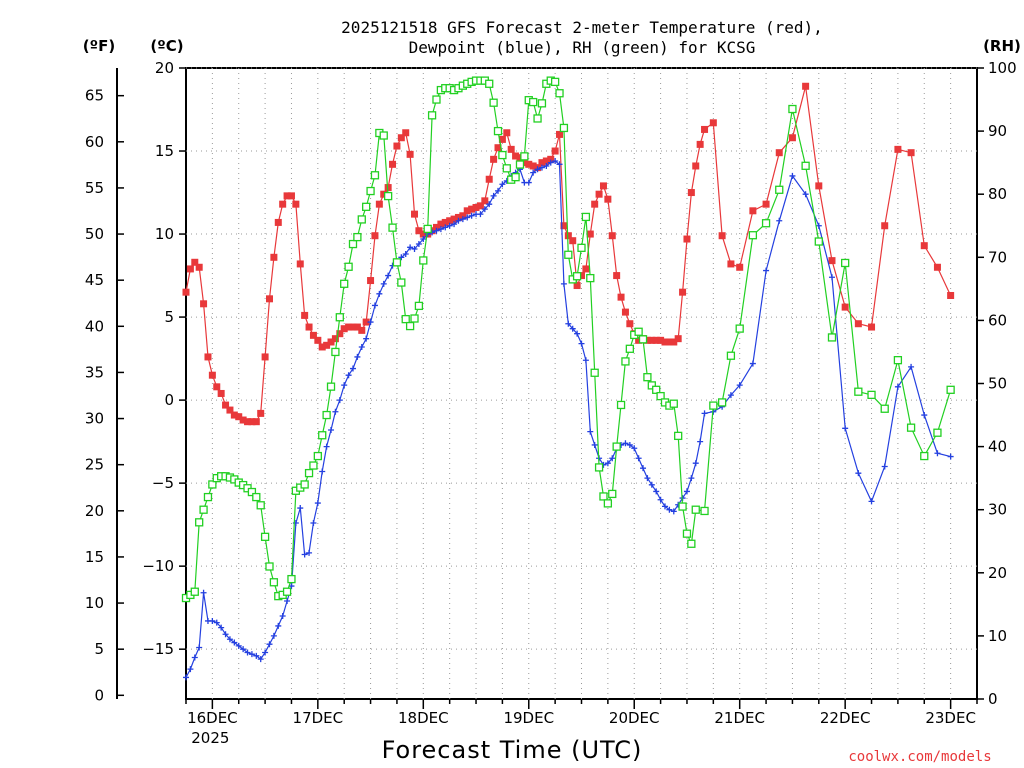 Image resolution: width=1024 pixels, height=768 pixels. What do you see at coordinates (1002, 46) in the screenshot?
I see `rh-unit-label: (RH)` at bounding box center [1002, 46].